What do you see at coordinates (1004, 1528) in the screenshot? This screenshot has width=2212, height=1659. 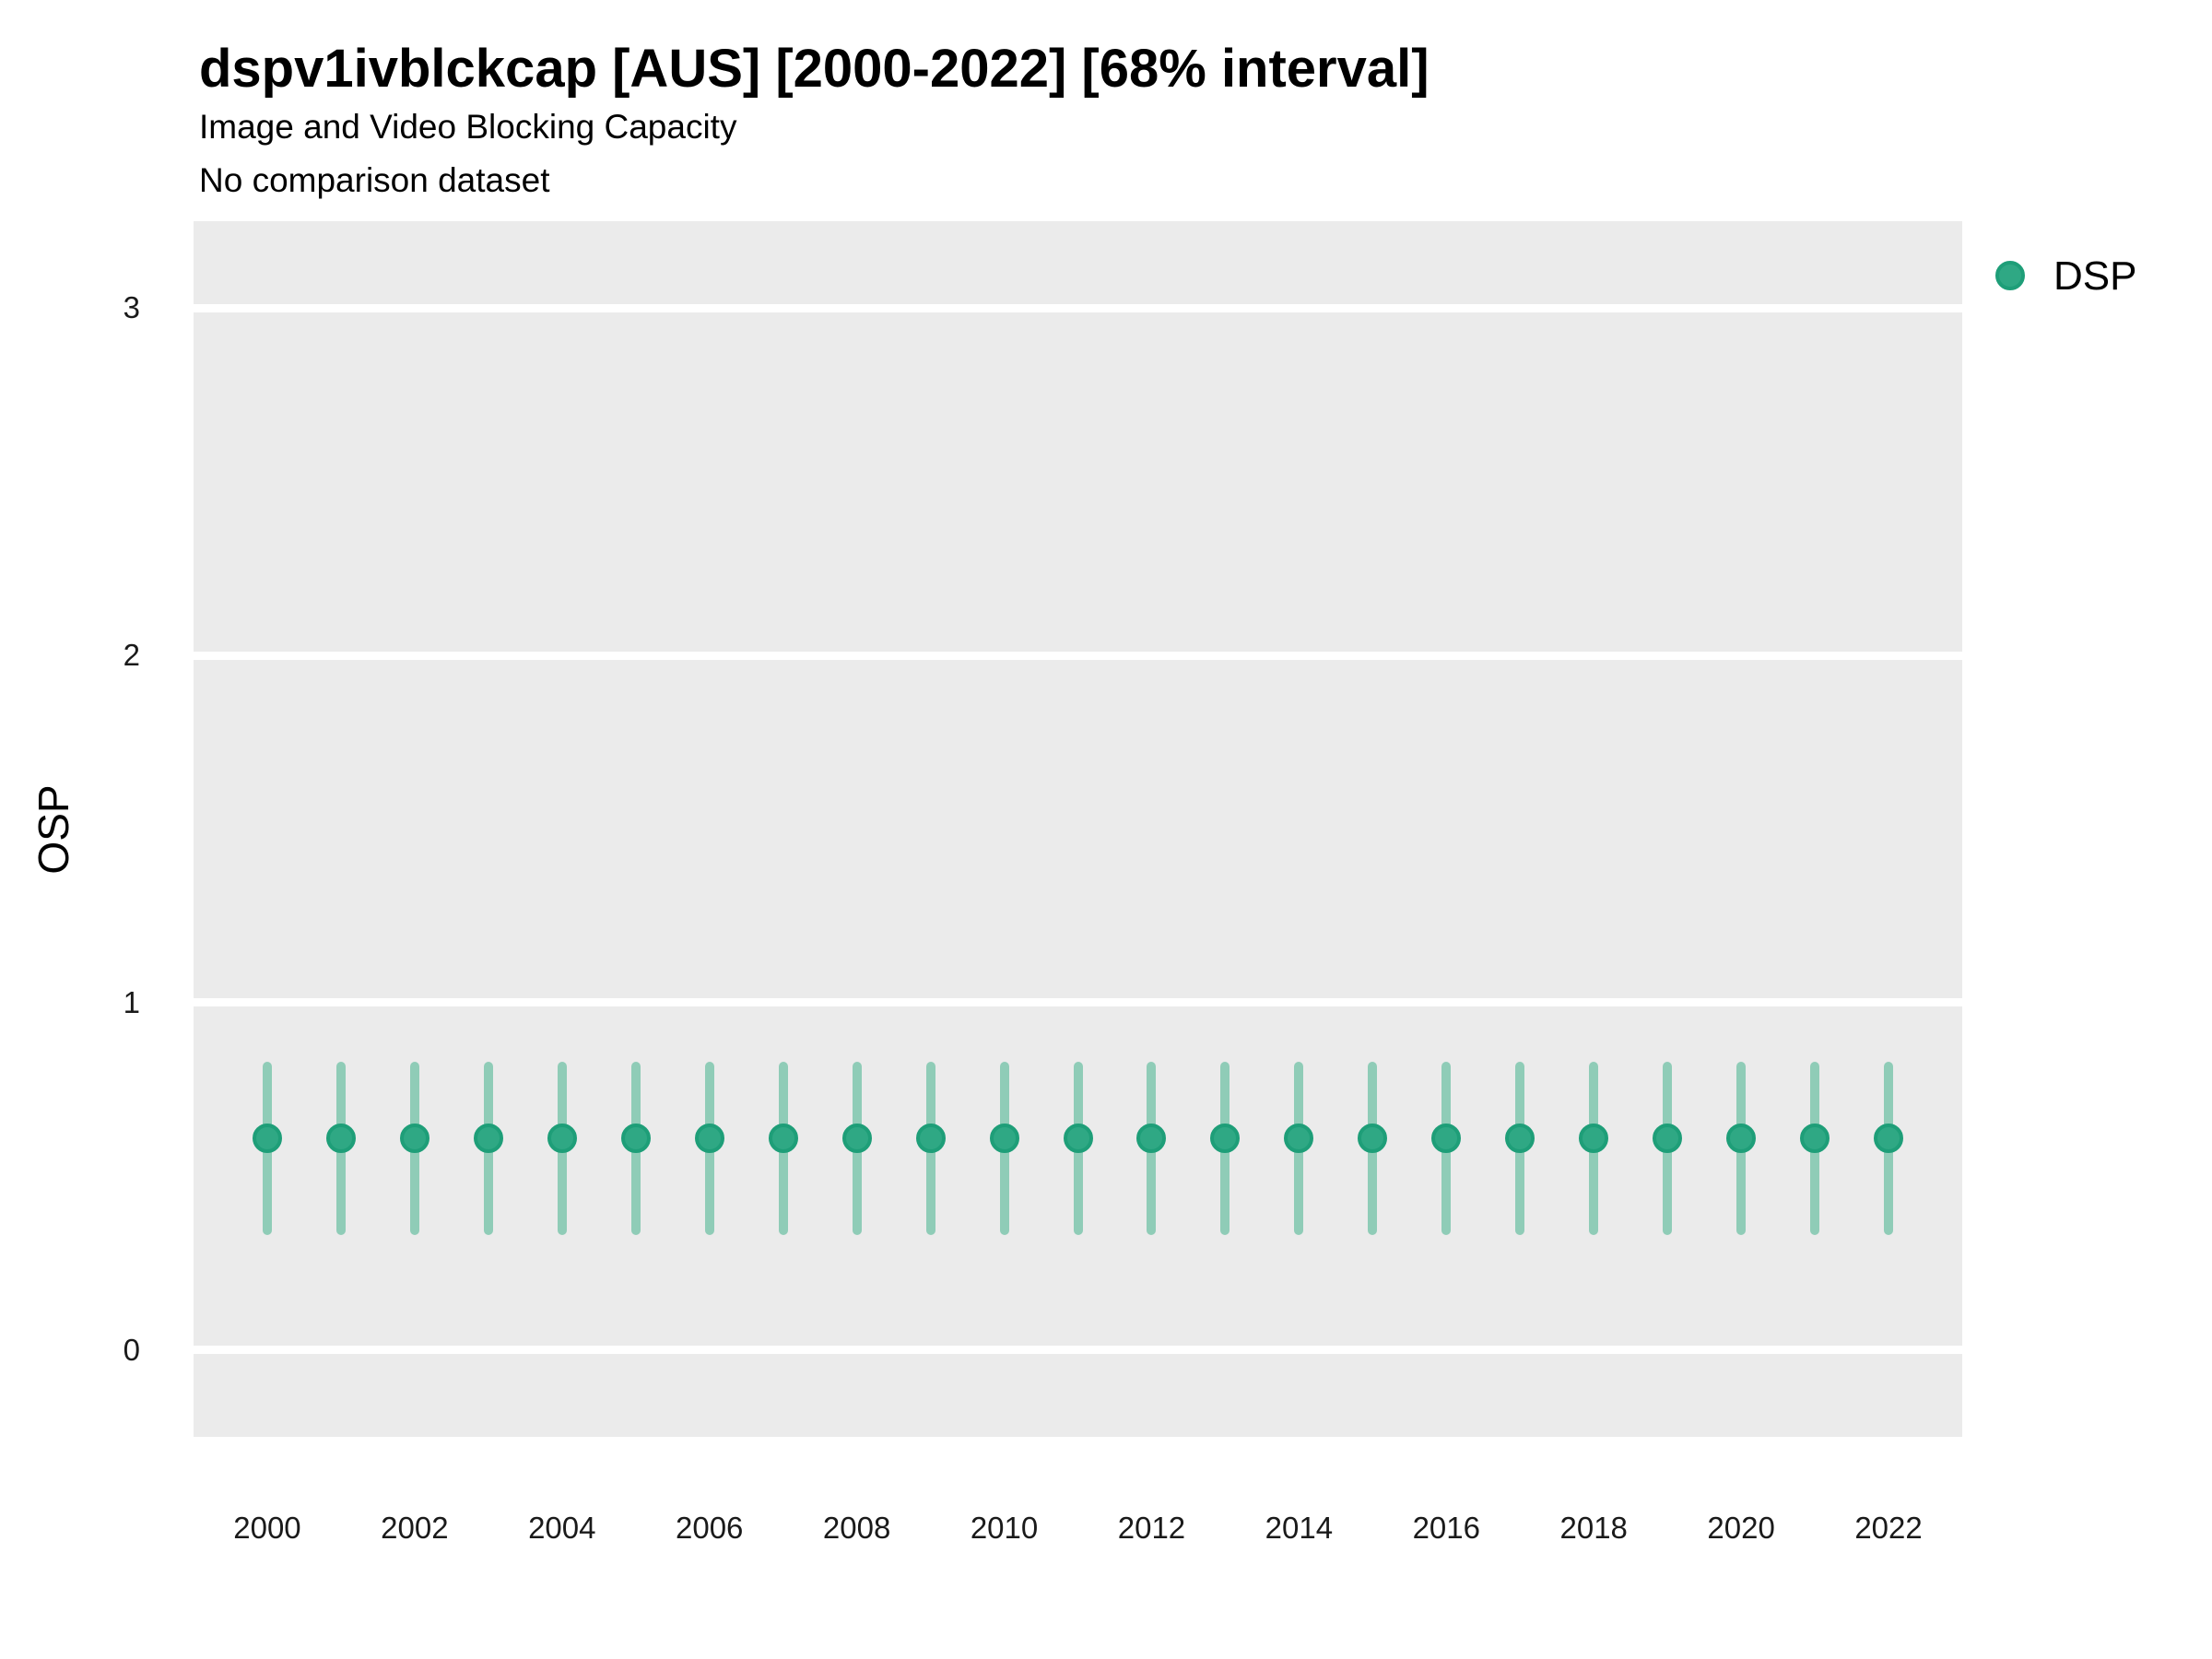 I see `x-tick-label: 2010` at bounding box center [1004, 1528].